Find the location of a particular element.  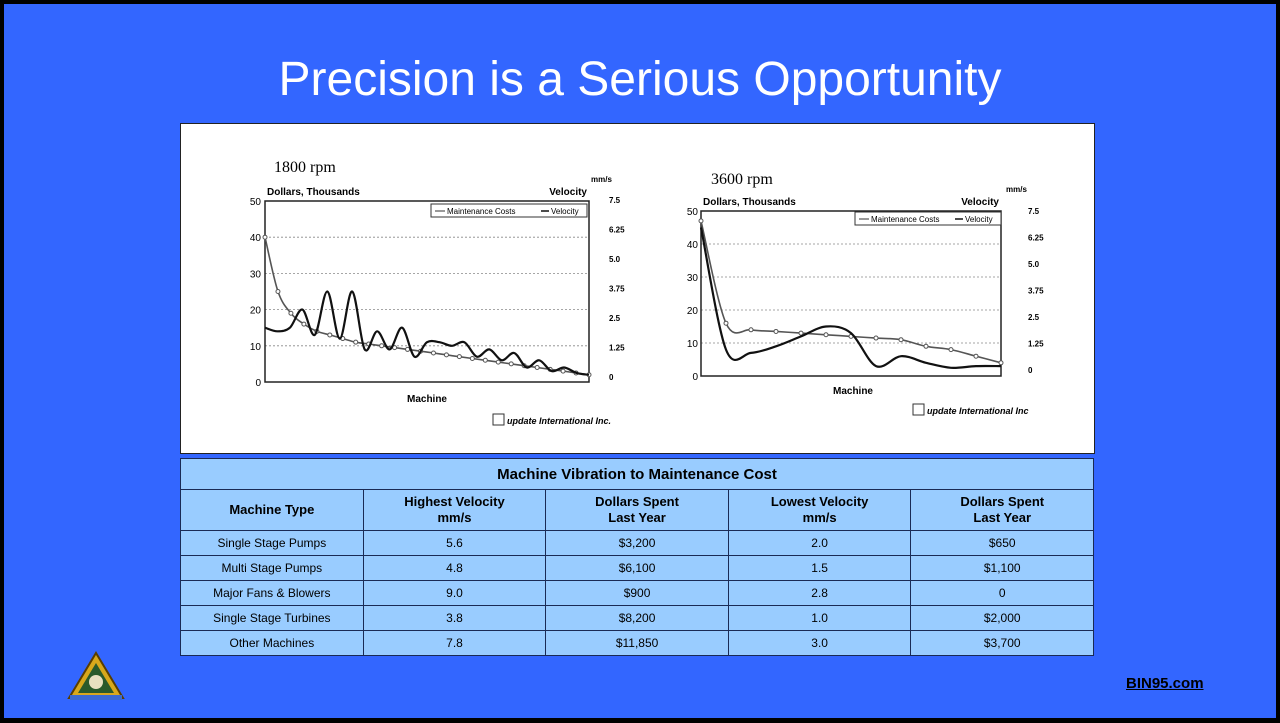

table-caption: Machine Vibration to Maintenance Cost is located at coordinates (637, 474).